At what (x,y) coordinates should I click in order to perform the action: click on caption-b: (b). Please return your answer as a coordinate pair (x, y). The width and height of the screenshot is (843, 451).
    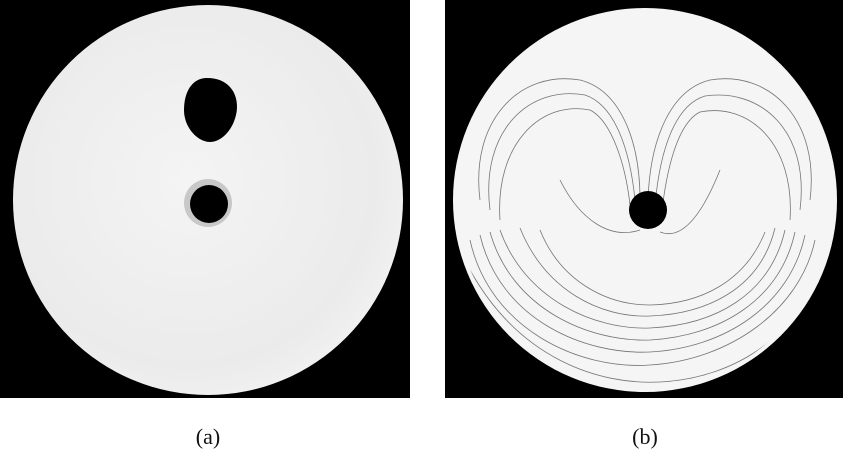
    Looking at the image, I should click on (645, 436).